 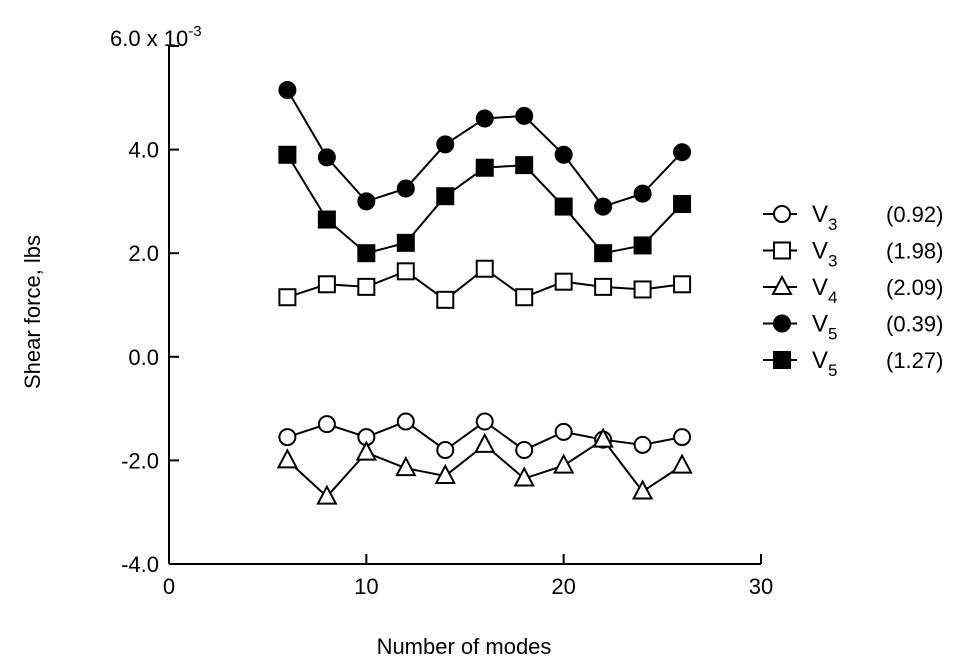 What do you see at coordinates (853, 254) in the screenshot?
I see `legend-entry: V3 (1.98)` at bounding box center [853, 254].